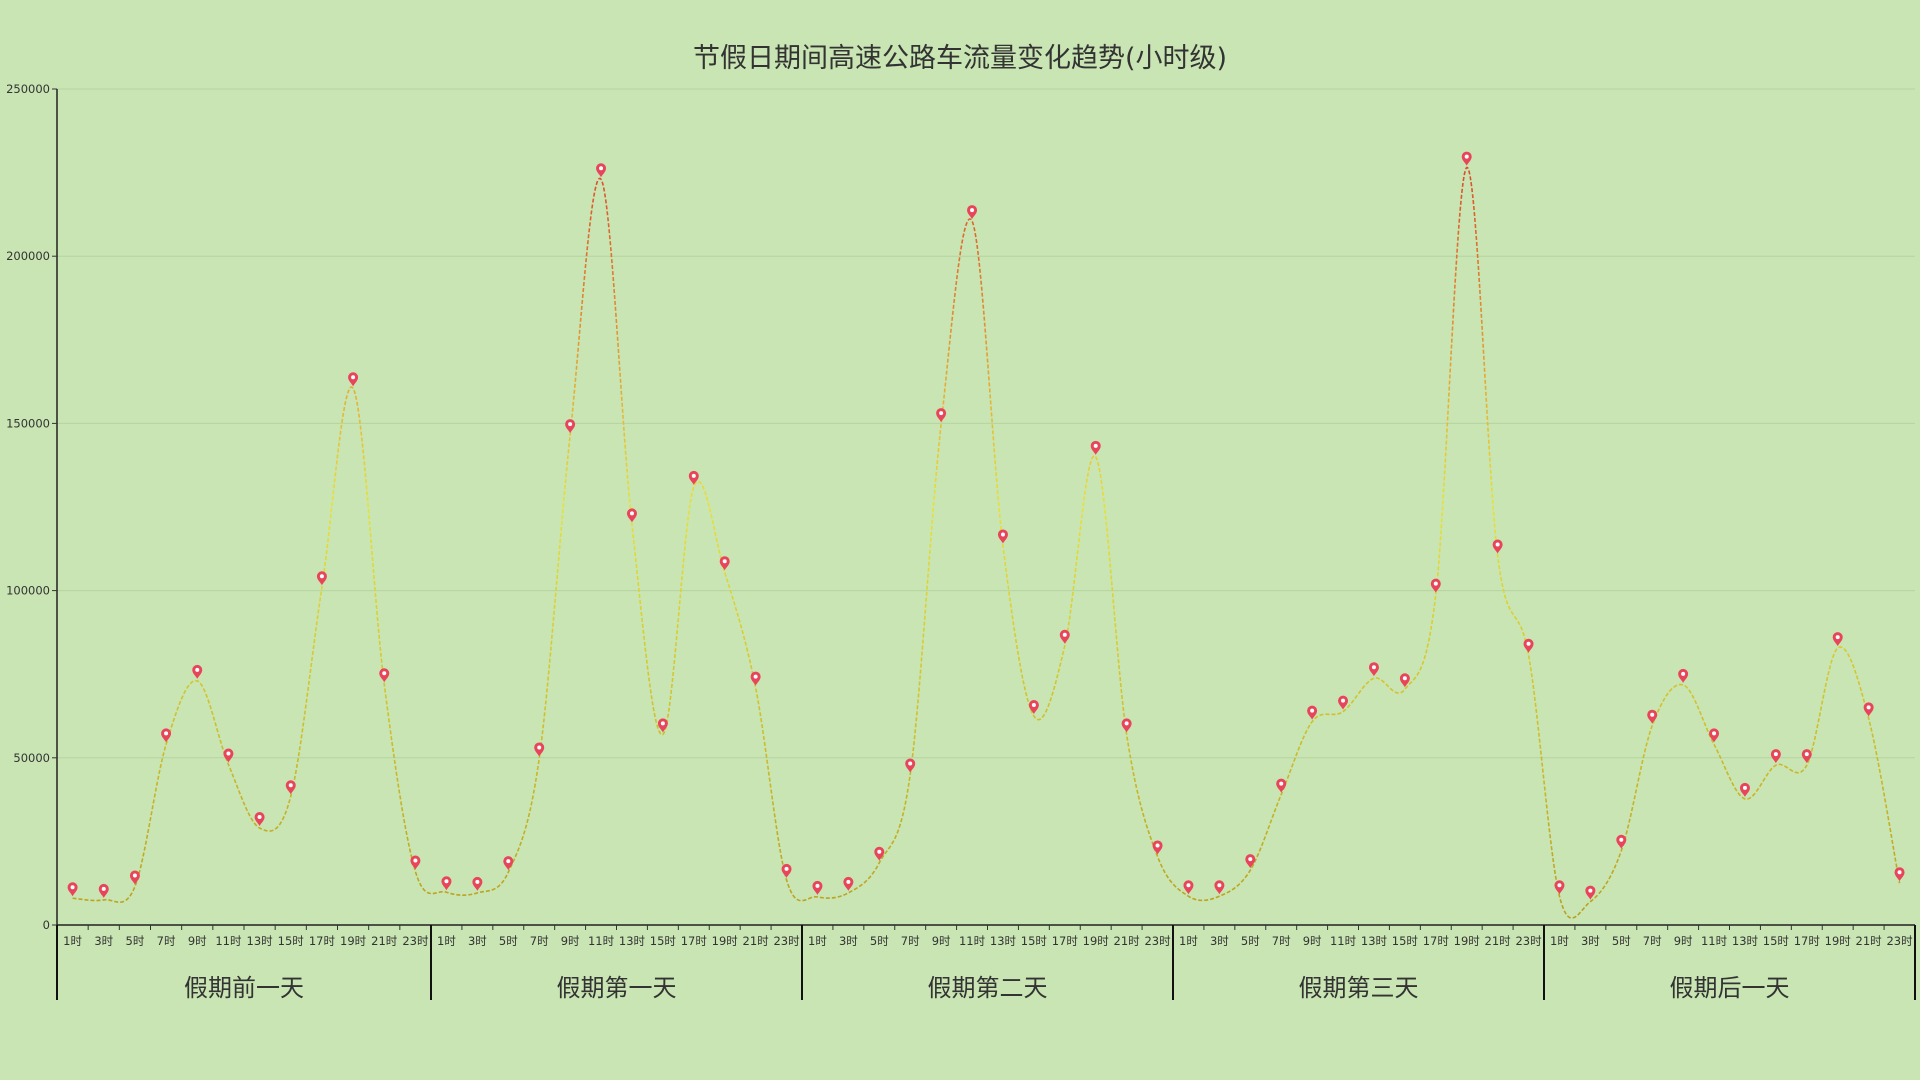 Image resolution: width=1920 pixels, height=1080 pixels. Describe the element at coordinates (1730, 988) in the screenshot. I see `group-label: 假期后一天` at that location.